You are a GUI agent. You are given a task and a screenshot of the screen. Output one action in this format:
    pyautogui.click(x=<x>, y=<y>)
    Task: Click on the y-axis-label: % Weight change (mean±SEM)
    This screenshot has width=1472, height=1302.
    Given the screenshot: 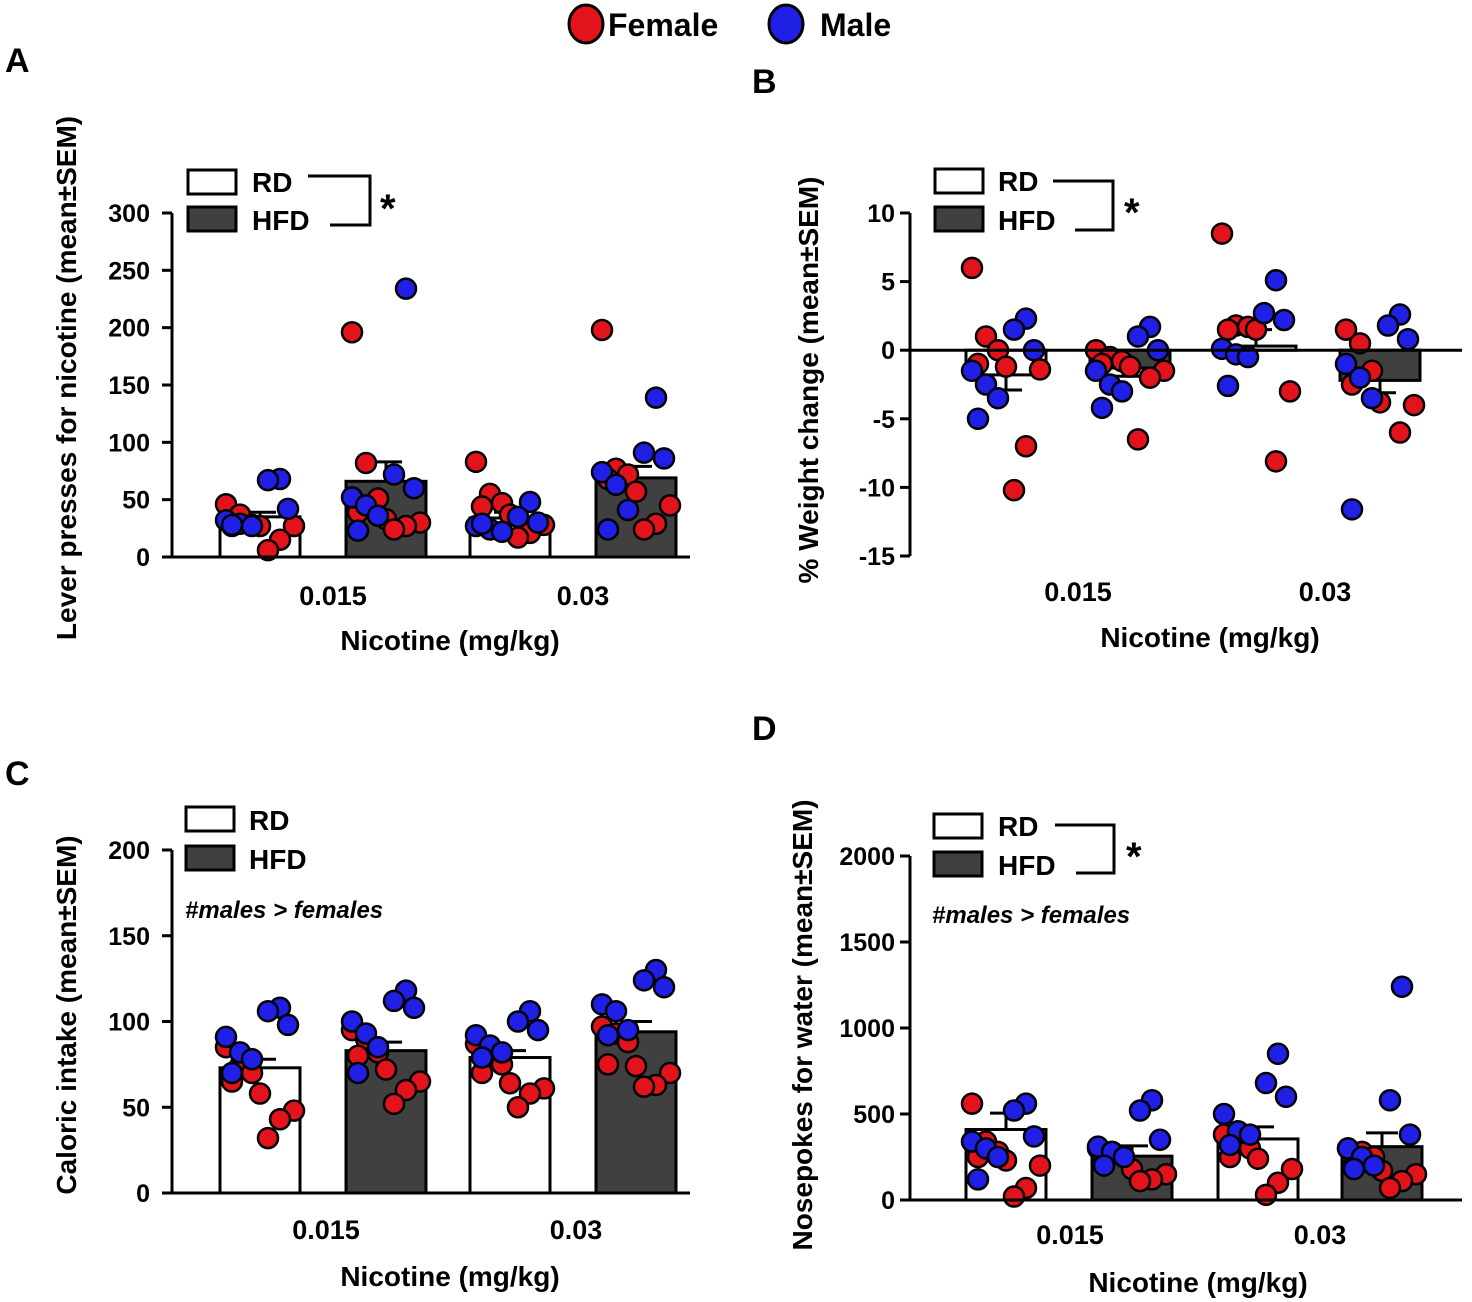 What is the action you would take?
    pyautogui.click(x=808, y=380)
    